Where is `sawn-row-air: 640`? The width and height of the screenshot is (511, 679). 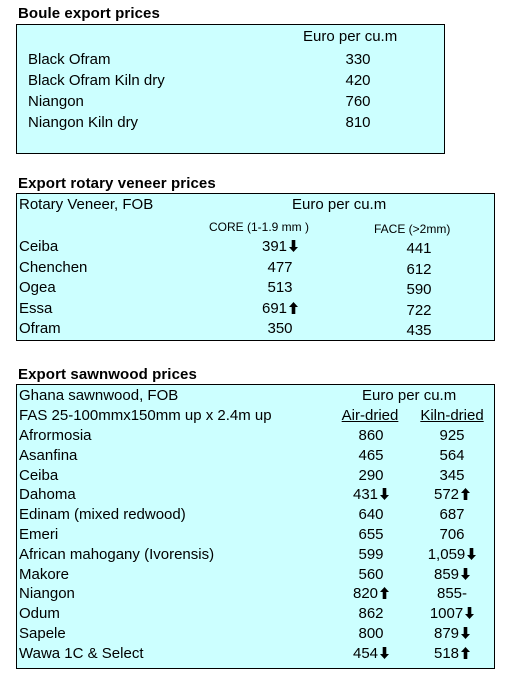 sawn-row-air: 640 is located at coordinates (371, 515).